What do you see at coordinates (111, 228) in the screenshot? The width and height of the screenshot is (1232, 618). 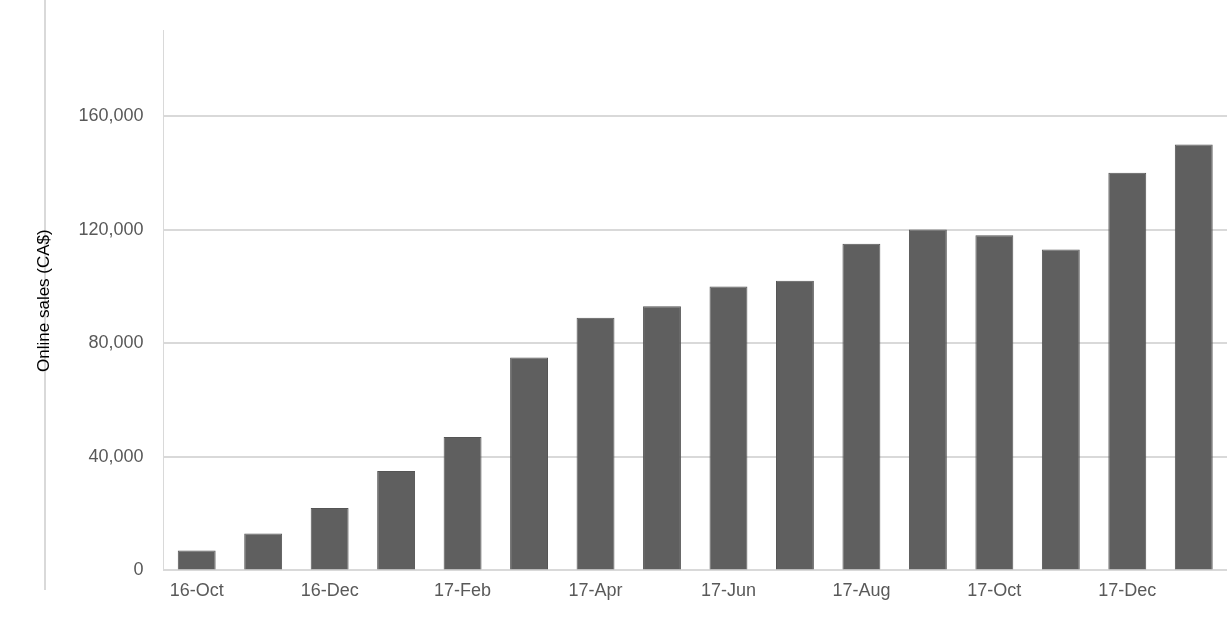 I see `y-tick-label: 120,000` at bounding box center [111, 228].